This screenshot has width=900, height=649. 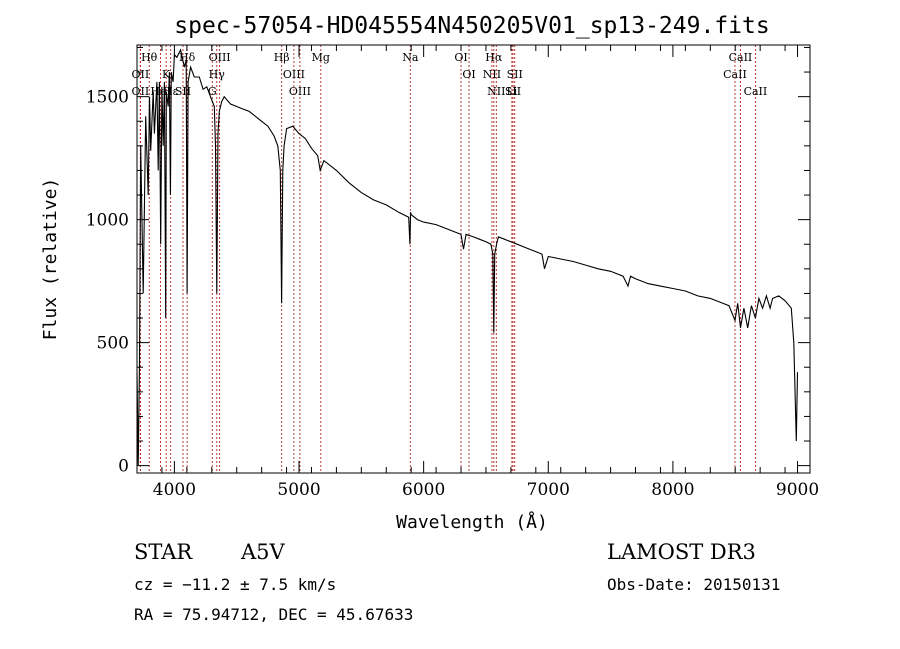 What do you see at coordinates (166, 74) in the screenshot?
I see `line-marker-label: K` at bounding box center [166, 74].